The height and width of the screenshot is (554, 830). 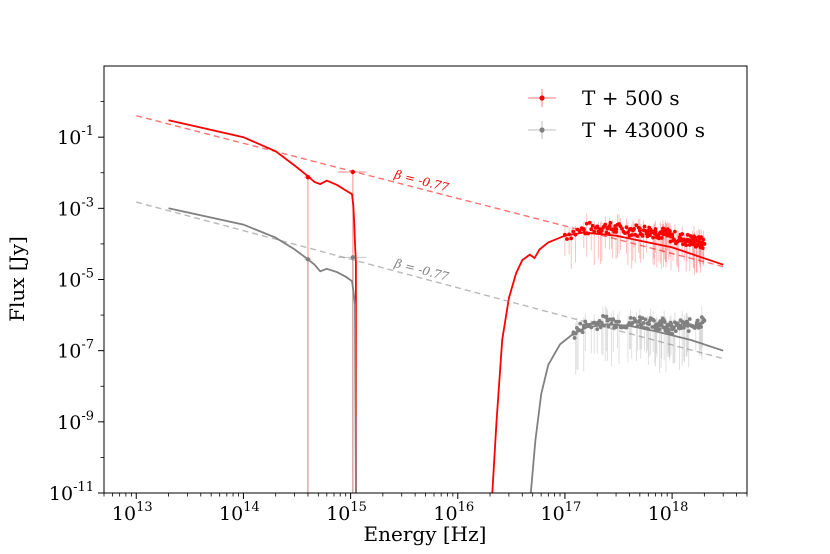 I want to click on y-axis-label: Flux [Jy], so click(x=17, y=279).